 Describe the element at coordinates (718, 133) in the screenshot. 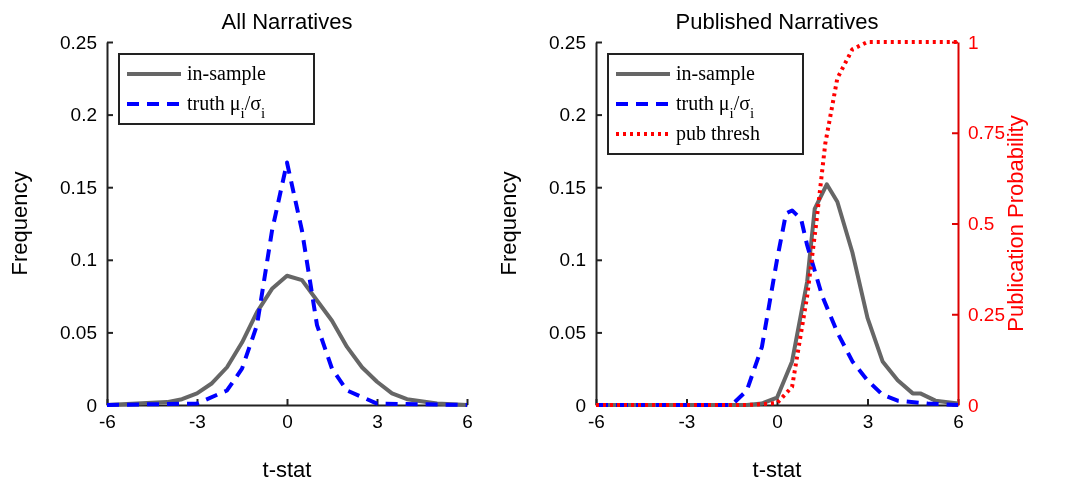

I see `legend-label: pub thresh` at that location.